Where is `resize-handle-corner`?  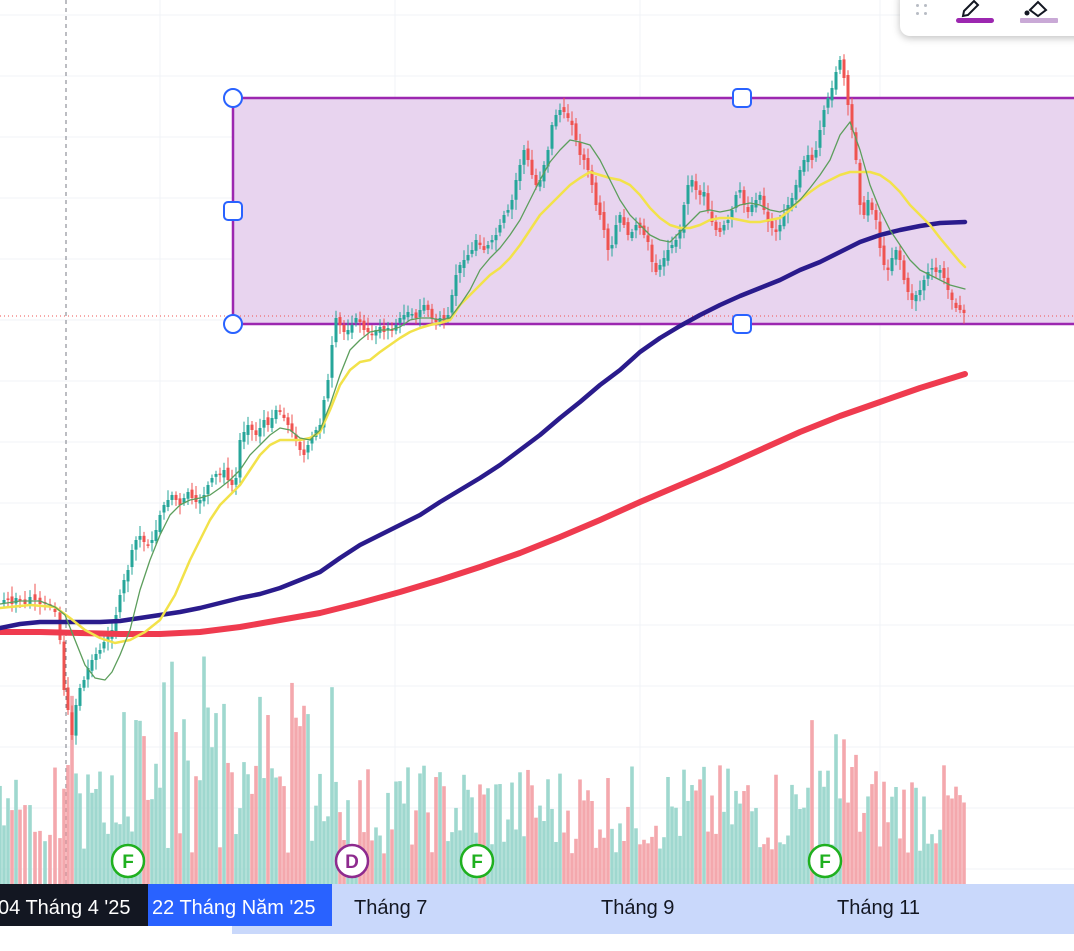 resize-handle-corner is located at coordinates (233, 324).